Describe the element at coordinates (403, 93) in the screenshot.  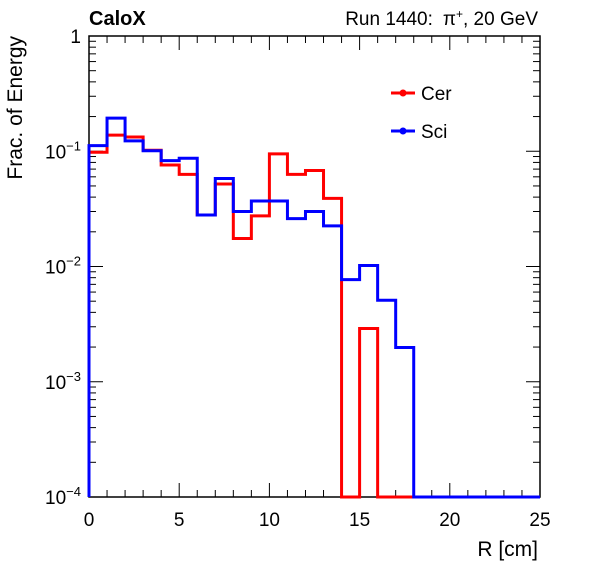
I see `legend-marker-cer` at that location.